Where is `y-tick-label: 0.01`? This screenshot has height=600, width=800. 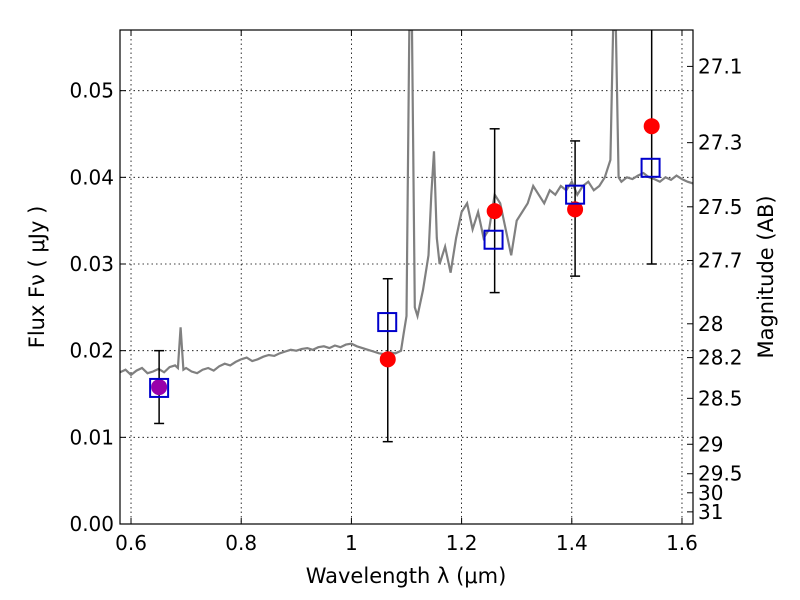 y-tick-label: 0.01 is located at coordinates (91, 437).